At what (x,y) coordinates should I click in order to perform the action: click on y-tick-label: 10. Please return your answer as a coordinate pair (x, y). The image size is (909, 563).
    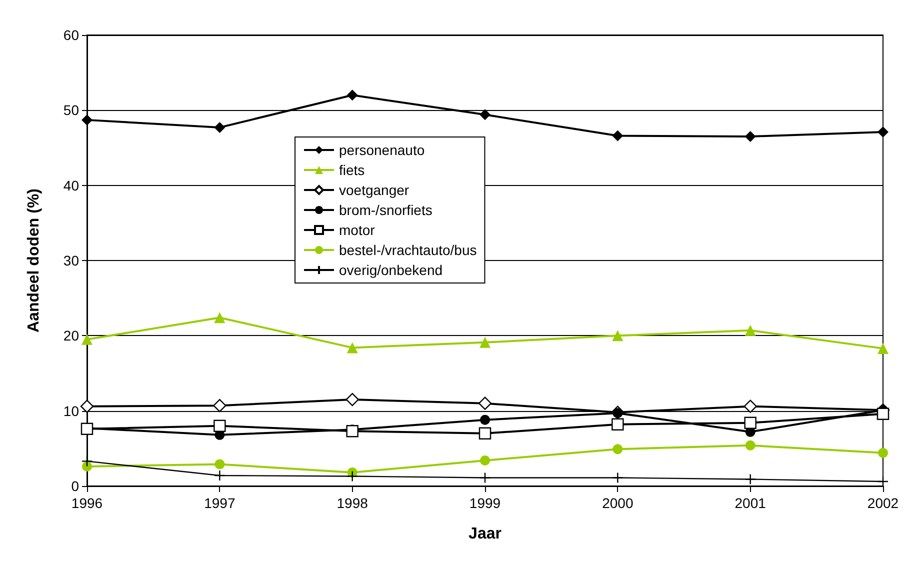
    Looking at the image, I should click on (71, 410).